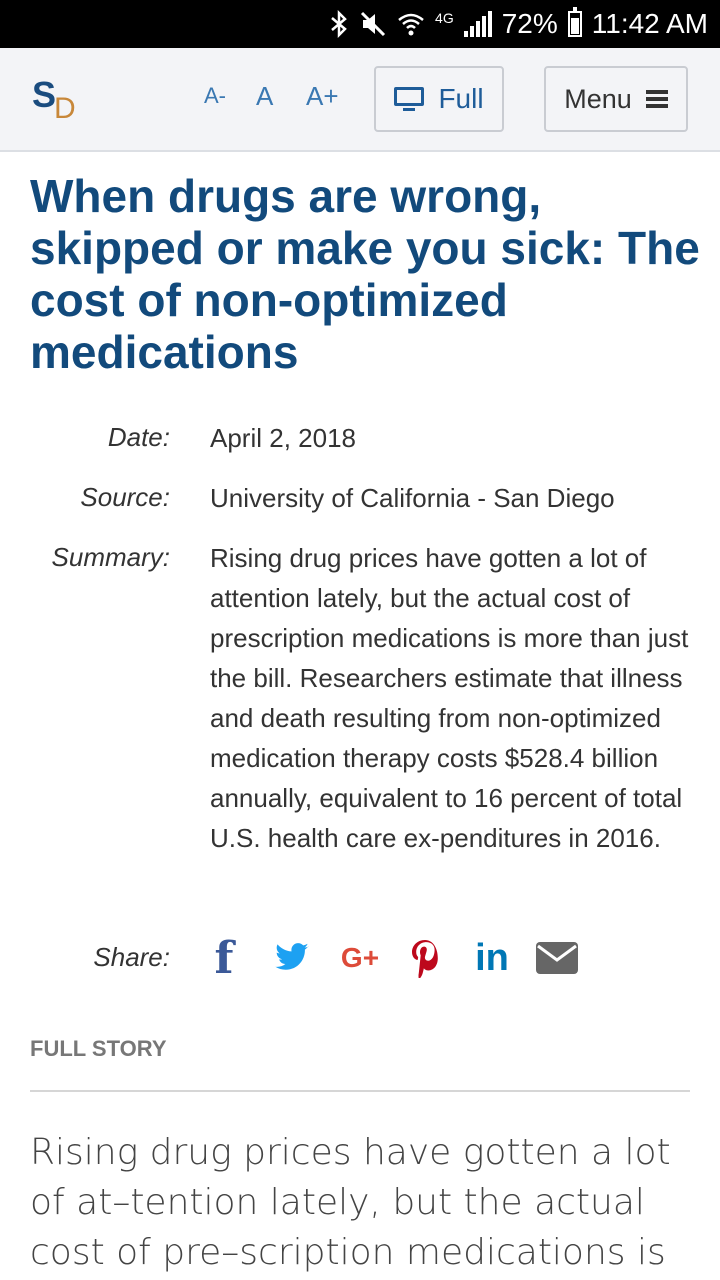 Image resolution: width=720 pixels, height=1280 pixels. Describe the element at coordinates (224, 958) in the screenshot. I see `facebook-icon: f` at that location.